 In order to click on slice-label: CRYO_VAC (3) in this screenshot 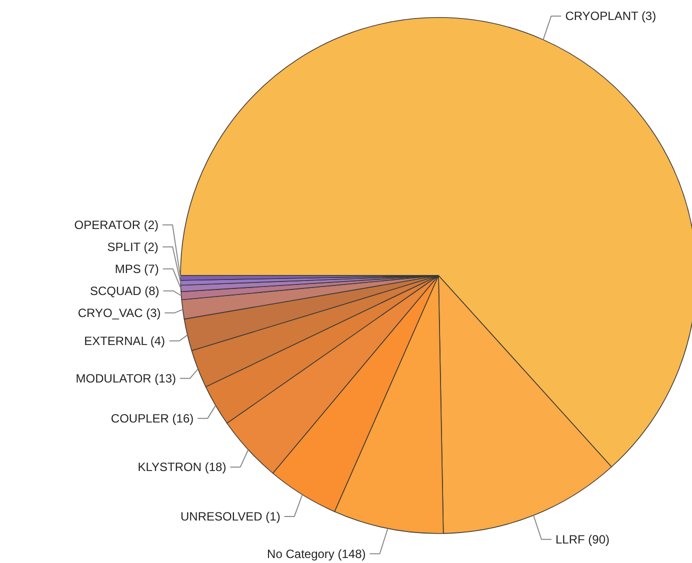, I will do `click(119, 313)`.